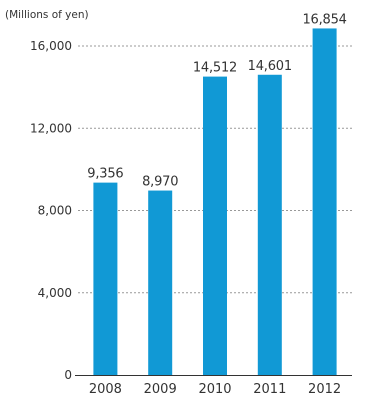  What do you see at coordinates (105, 174) in the screenshot?
I see `data-label-2008: 9,356` at bounding box center [105, 174].